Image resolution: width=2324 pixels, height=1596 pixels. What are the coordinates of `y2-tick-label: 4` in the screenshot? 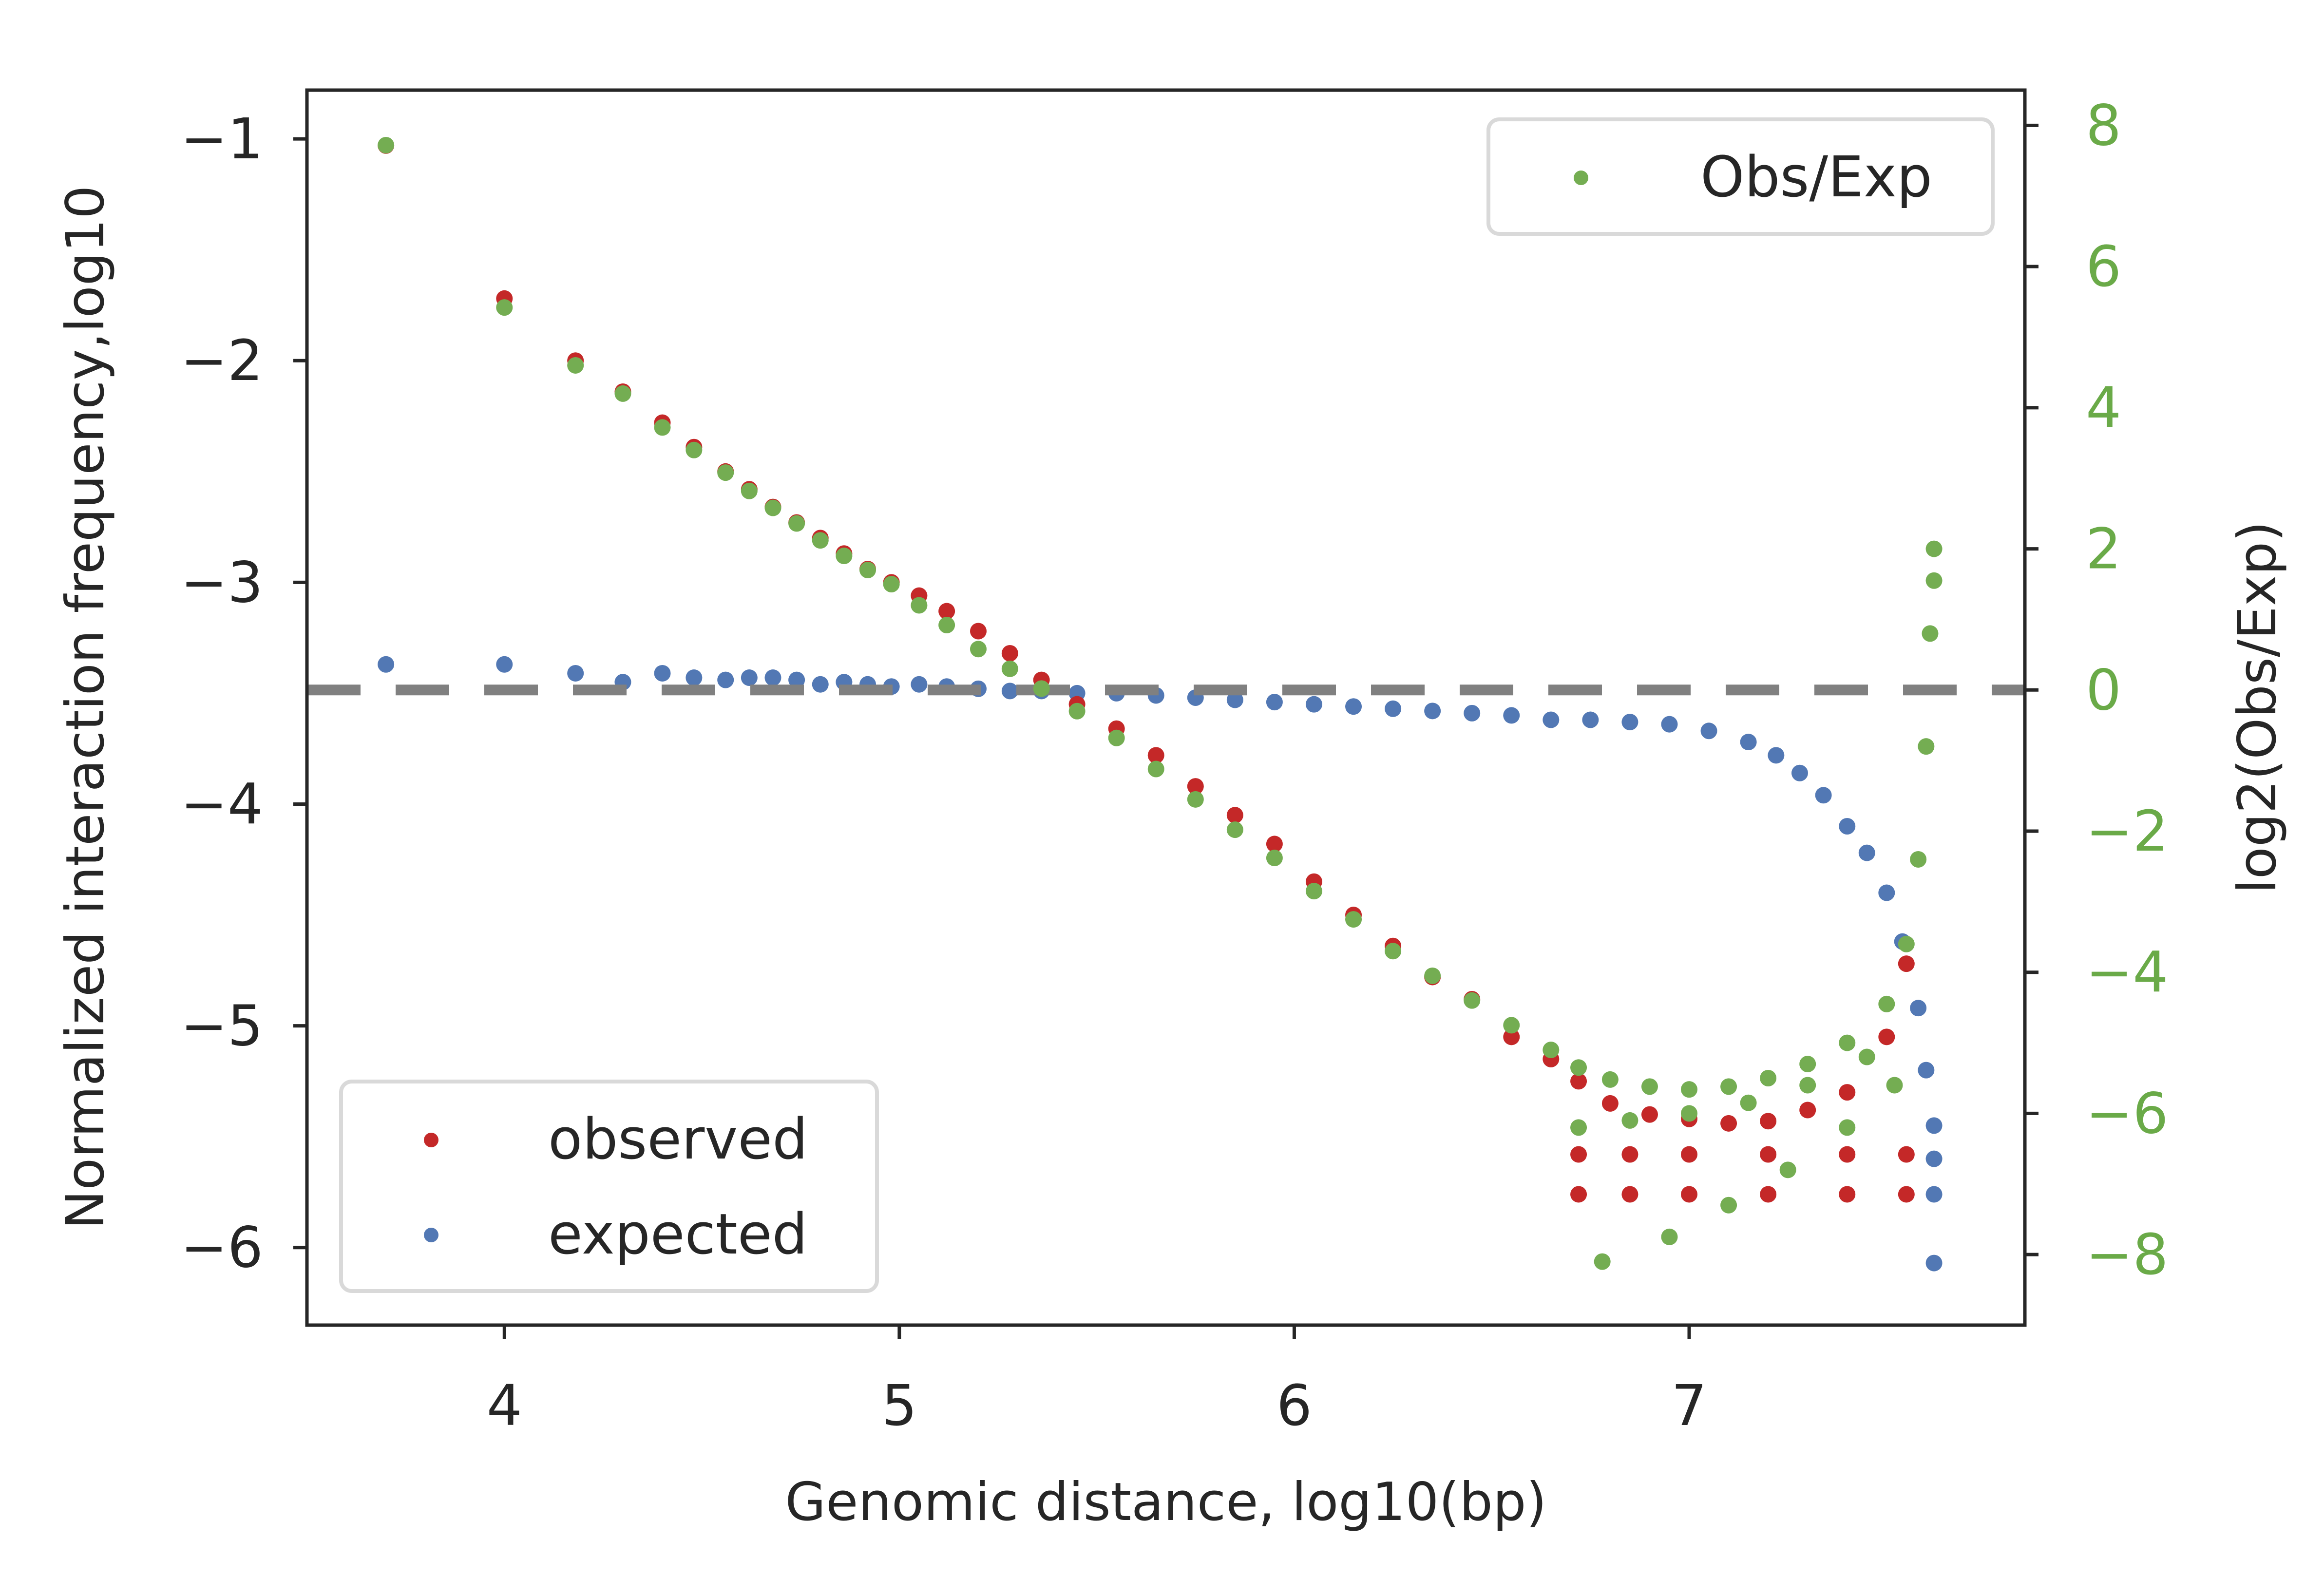 It's located at (2104, 409).